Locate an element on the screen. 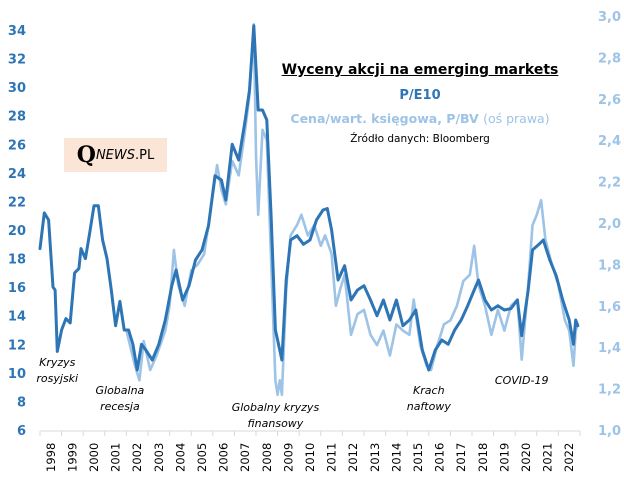 This screenshot has width=624, height=478. y-right-tick-label: 1,0 is located at coordinates (609, 431).